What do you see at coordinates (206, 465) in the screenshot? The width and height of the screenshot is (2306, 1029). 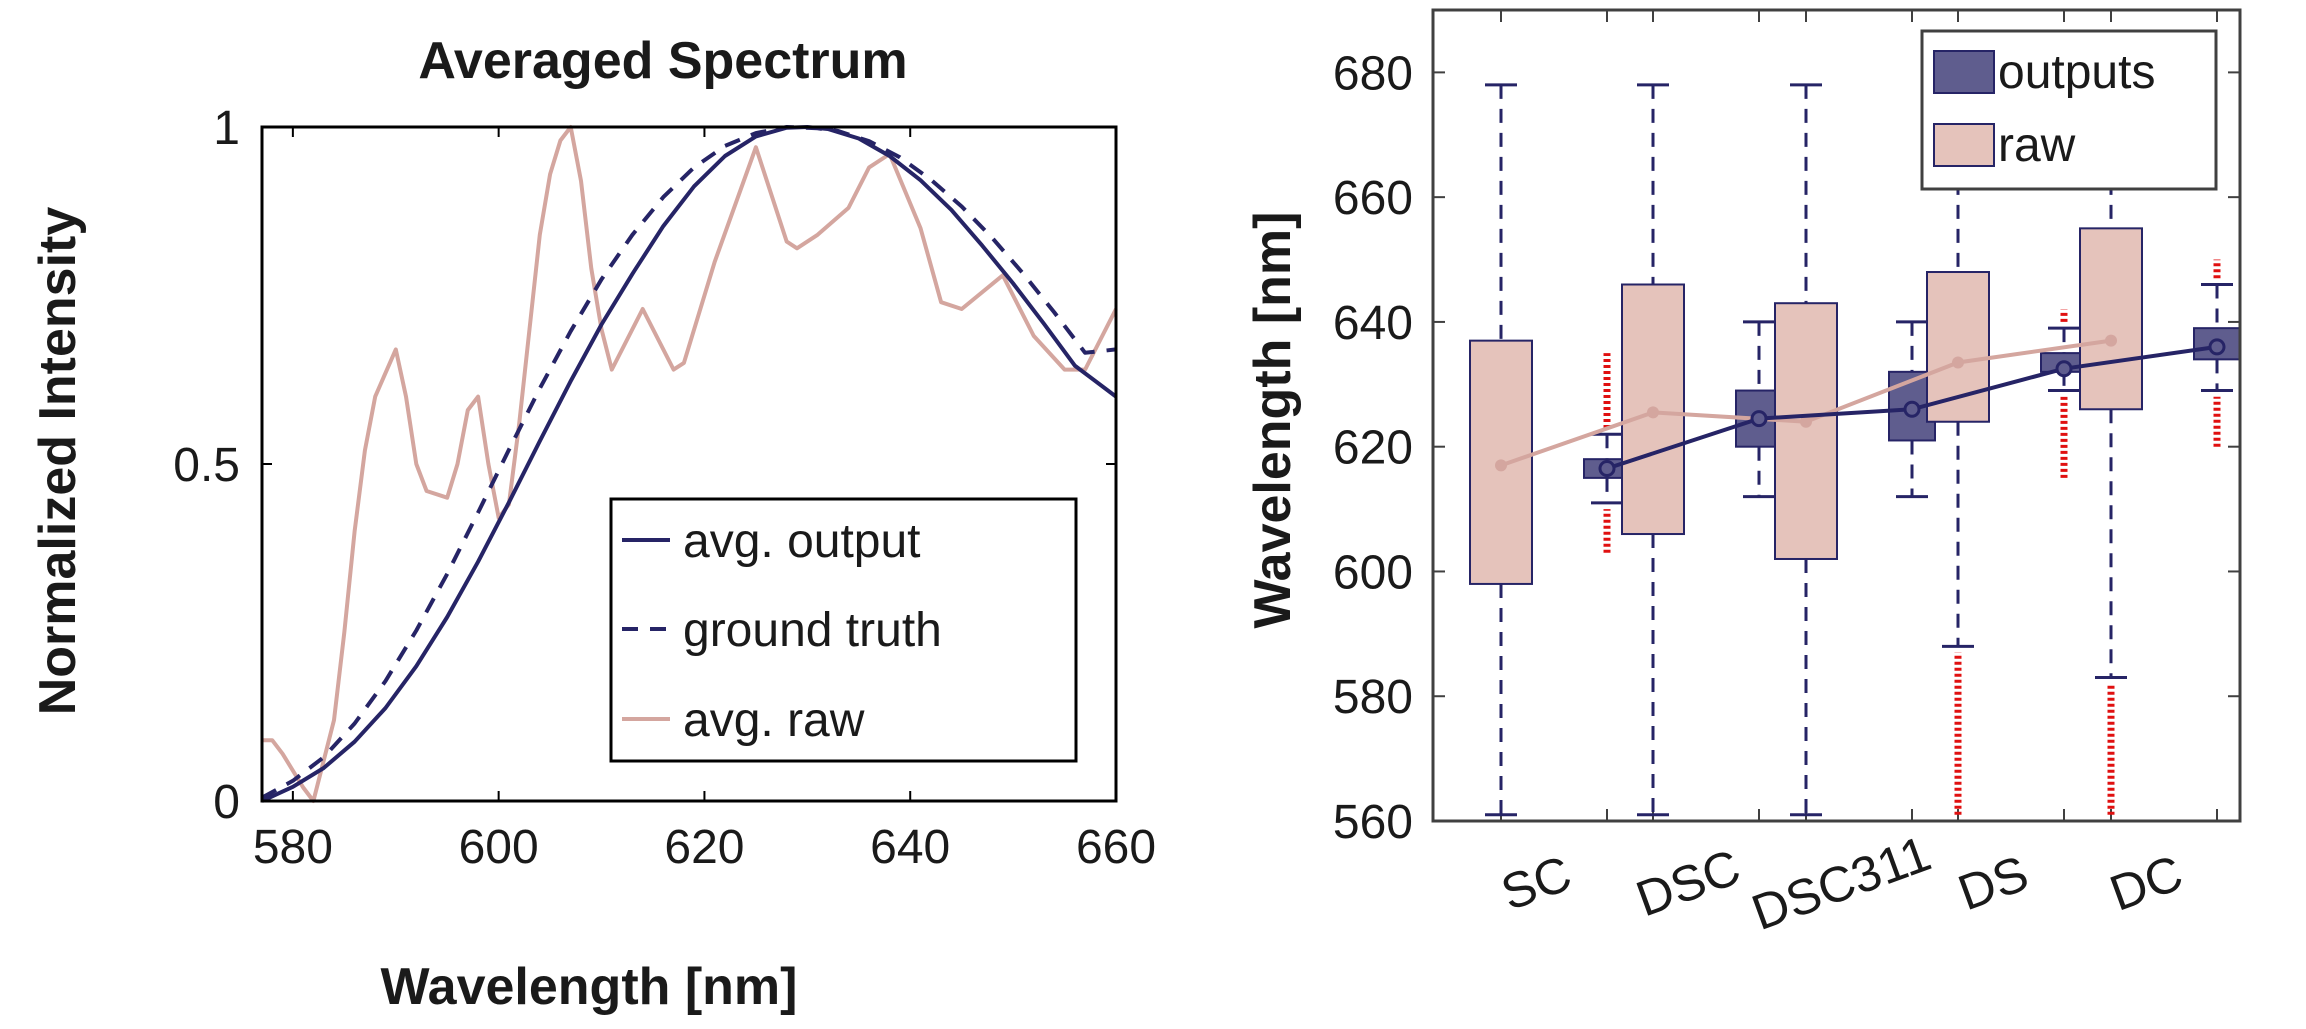 I see `y-tick-label: 0.5` at bounding box center [206, 465].